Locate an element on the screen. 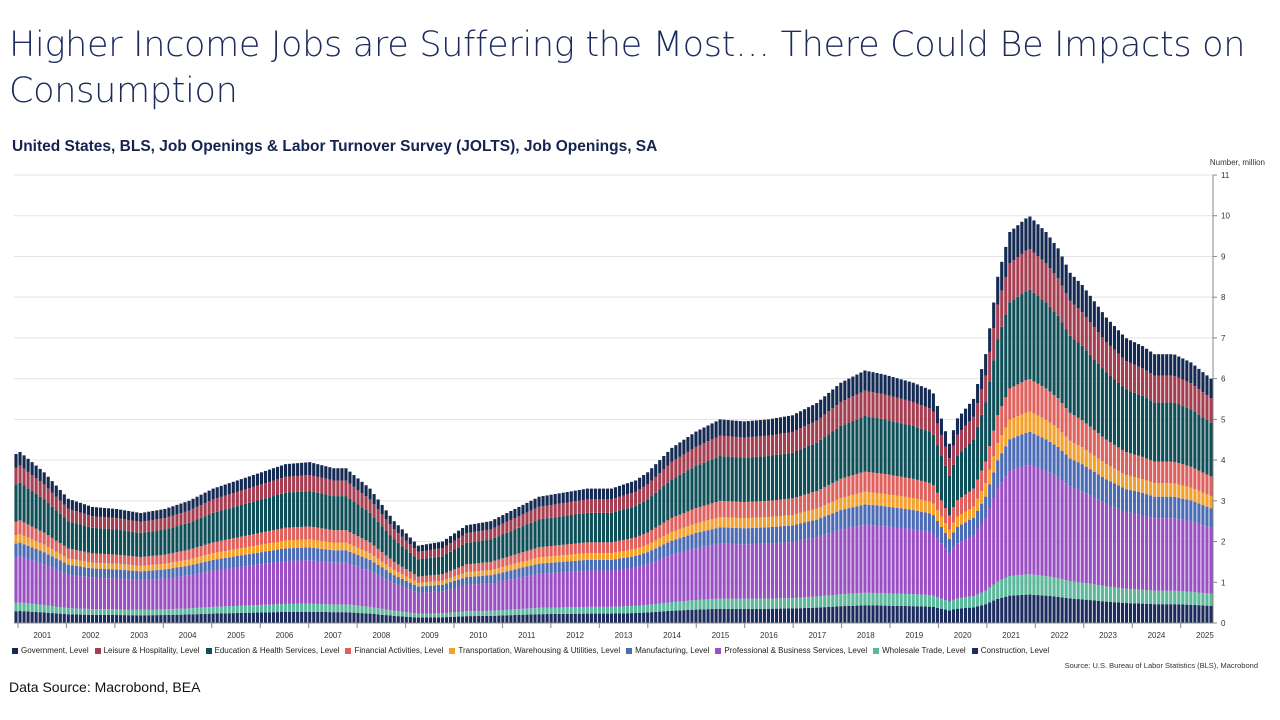 Image resolution: width=1280 pixels, height=720 pixels. x-tick-label: 2002 is located at coordinates (91, 635).